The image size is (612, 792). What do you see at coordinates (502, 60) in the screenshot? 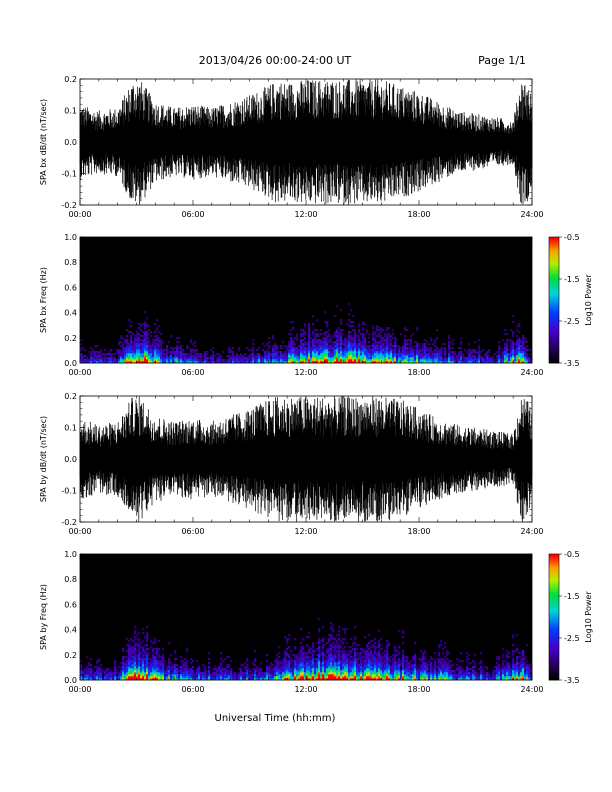
I see `page-label: Page 1/1` at bounding box center [502, 60].